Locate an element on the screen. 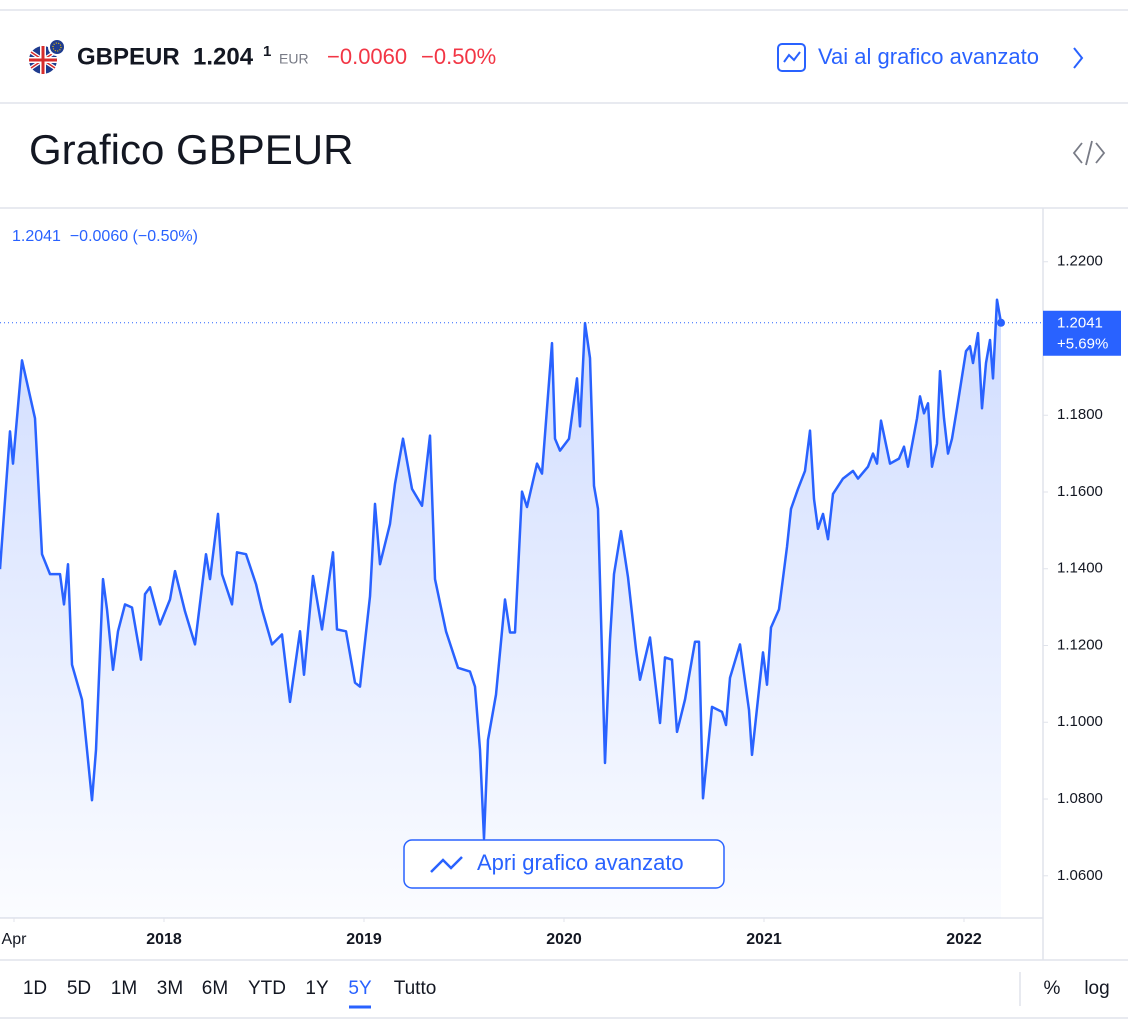 This screenshot has height=1029, width=1128. range-button: 3M is located at coordinates (170, 988).